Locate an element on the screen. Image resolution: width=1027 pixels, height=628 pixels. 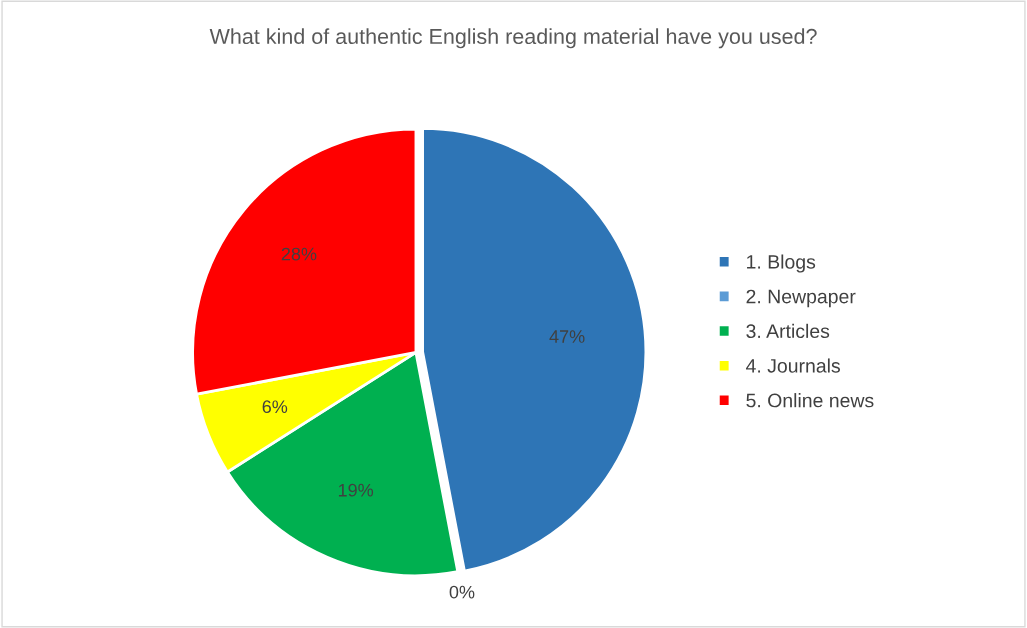
legend-label: 1. Blogs is located at coordinates (781, 263).